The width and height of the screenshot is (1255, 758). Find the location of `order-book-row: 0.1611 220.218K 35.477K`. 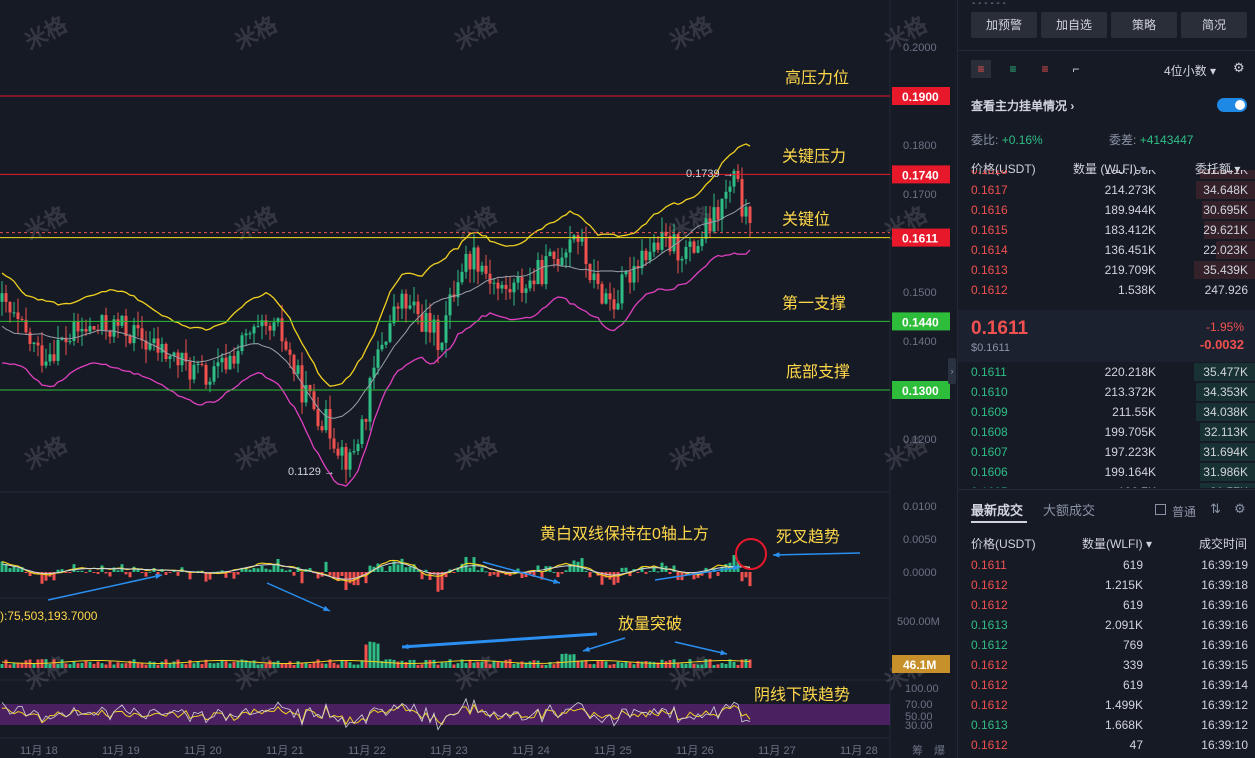

order-book-row: 0.1611 220.218K 35.477K is located at coordinates (1106, 372).